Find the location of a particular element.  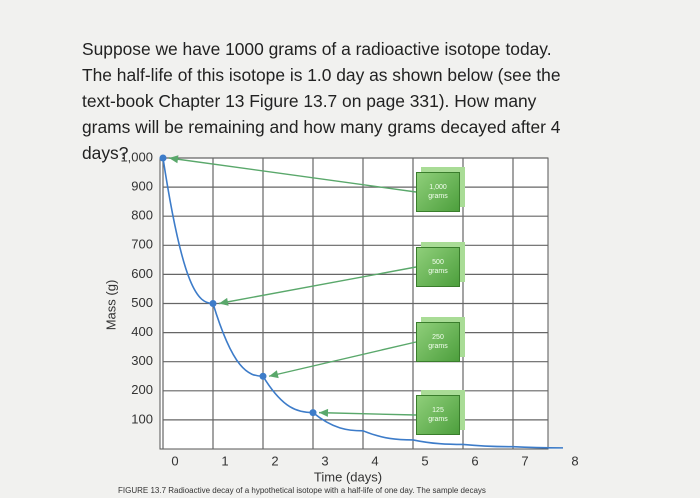

x-tick-label: 1 is located at coordinates (224, 460).